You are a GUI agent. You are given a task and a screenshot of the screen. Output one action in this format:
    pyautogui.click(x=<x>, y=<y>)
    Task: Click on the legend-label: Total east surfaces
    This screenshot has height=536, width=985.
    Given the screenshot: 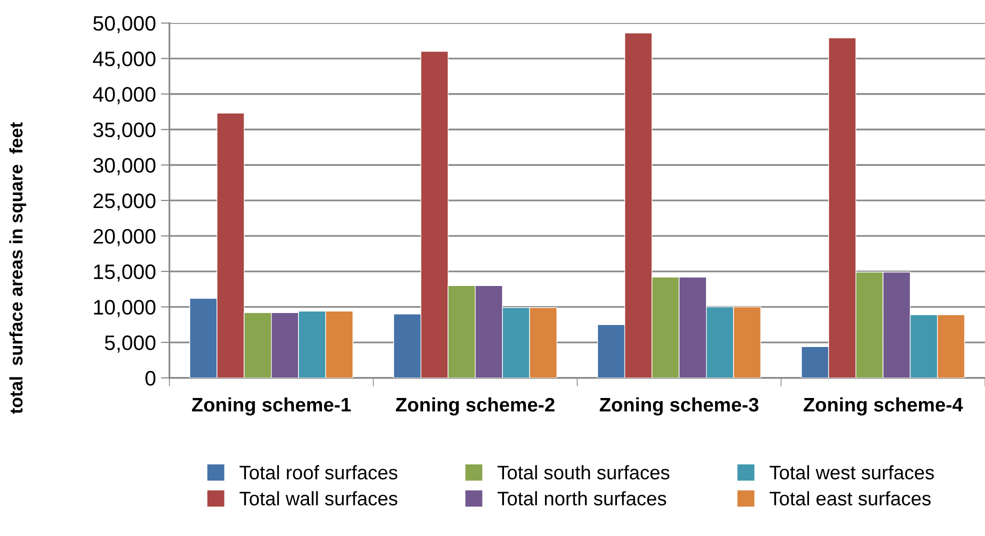 What is the action you would take?
    pyautogui.click(x=850, y=498)
    